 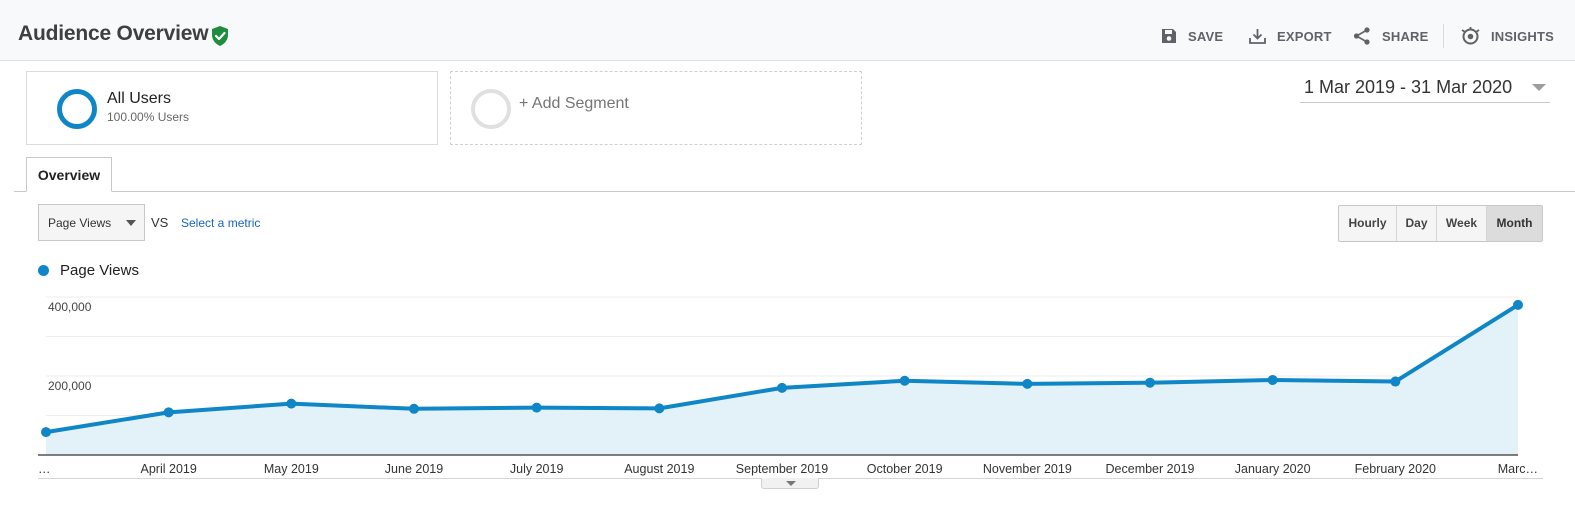 I want to click on export-button: EXPORT, so click(x=1290, y=36).